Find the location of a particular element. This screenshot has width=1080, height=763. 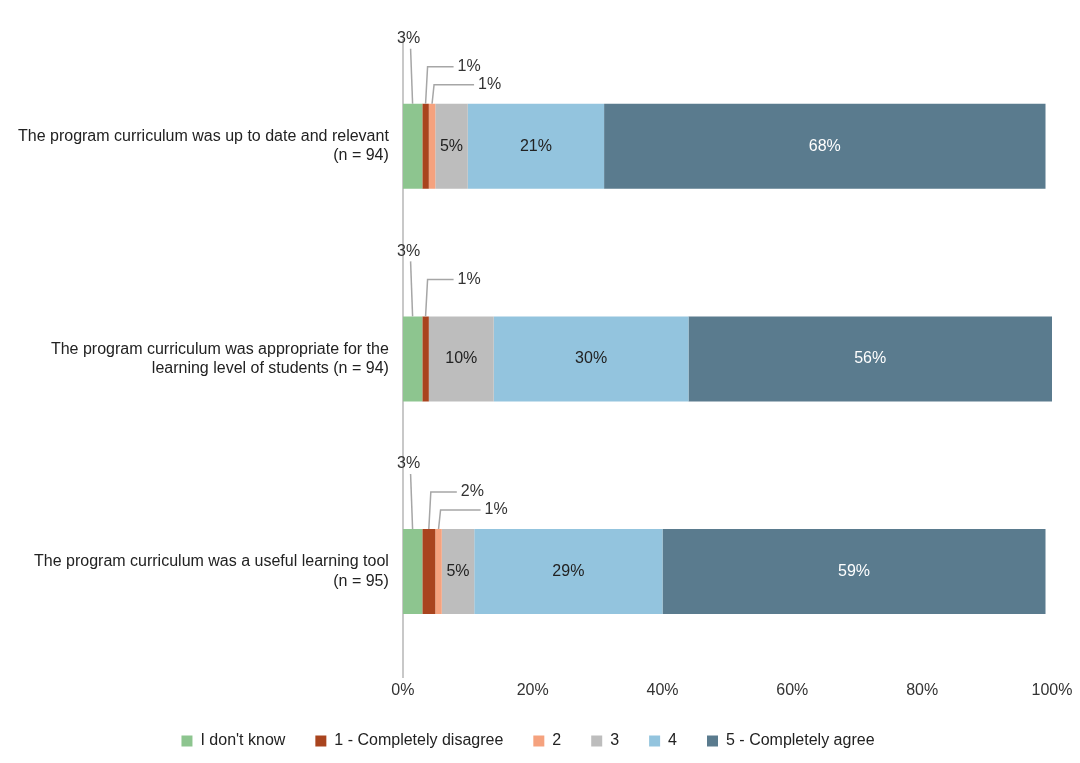

data-label: 10% is located at coordinates (461, 358).